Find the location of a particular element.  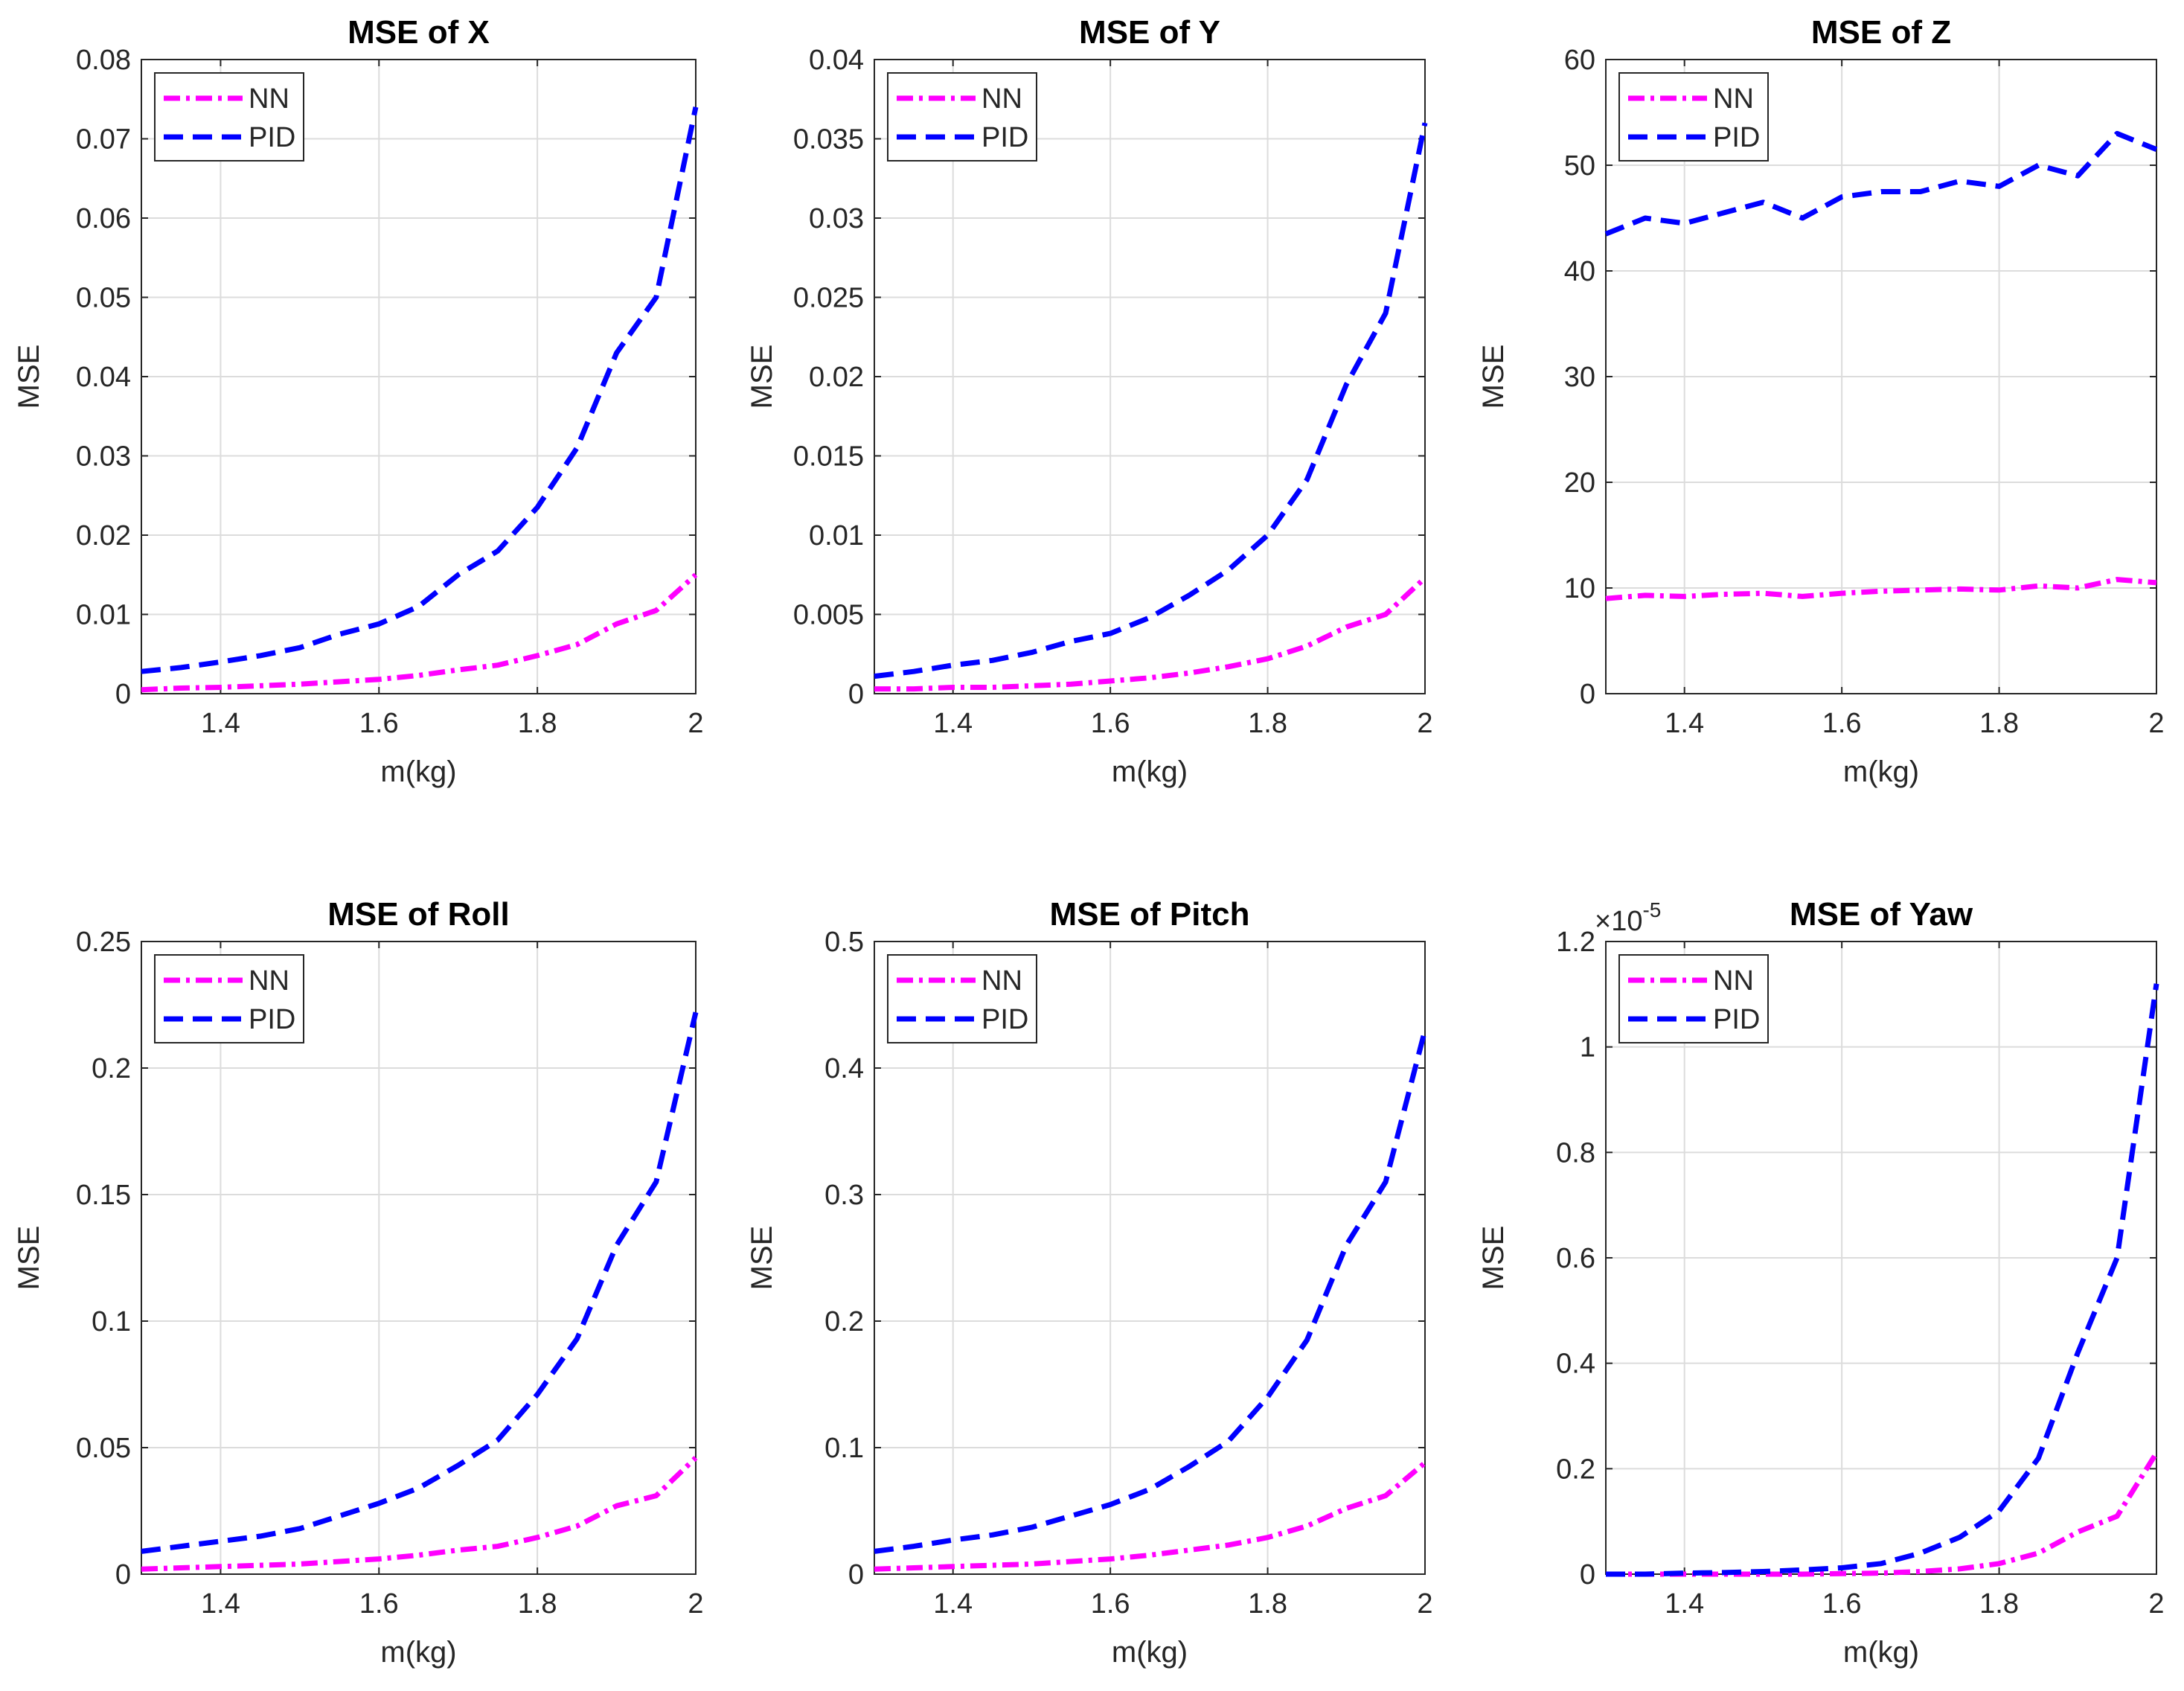

y-tick-label: 0.03 is located at coordinates (103, 457).